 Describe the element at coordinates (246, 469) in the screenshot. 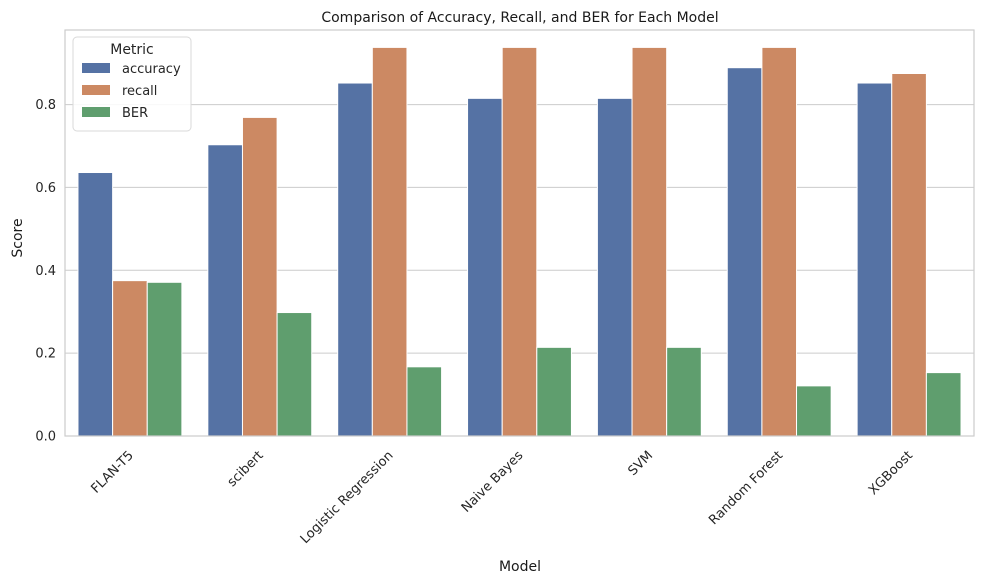

I see `x-tick-label: scibert` at that location.